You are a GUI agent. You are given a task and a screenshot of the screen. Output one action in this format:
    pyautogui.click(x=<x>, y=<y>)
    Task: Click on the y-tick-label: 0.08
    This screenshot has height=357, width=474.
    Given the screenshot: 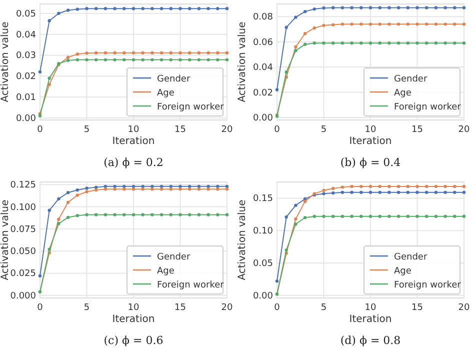 What is the action you would take?
    pyautogui.click(x=263, y=17)
    